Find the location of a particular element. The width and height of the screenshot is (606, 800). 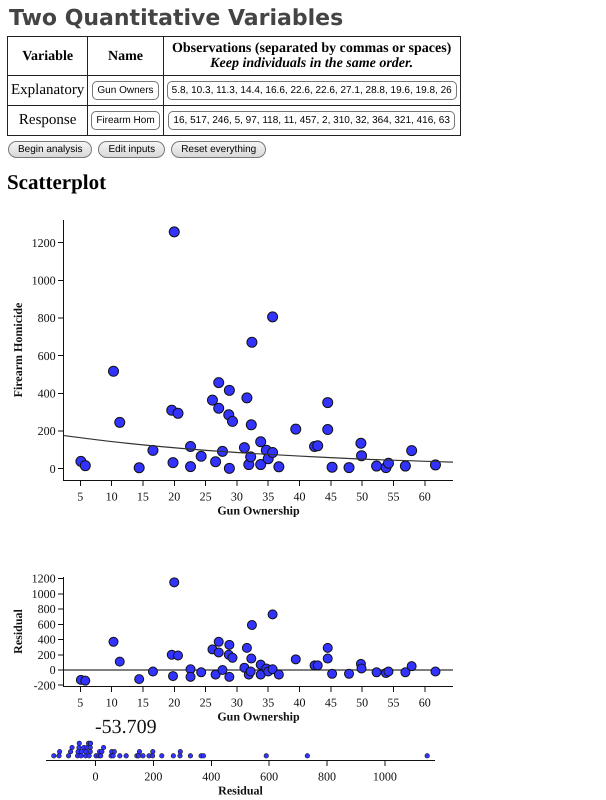

x-tick-label: 0 is located at coordinates (95, 776).